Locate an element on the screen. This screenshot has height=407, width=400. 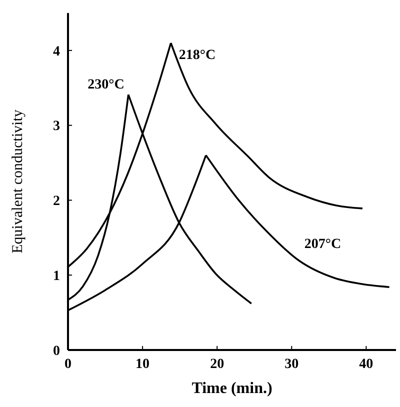
y-tick-label: 2 is located at coordinates (56, 202).